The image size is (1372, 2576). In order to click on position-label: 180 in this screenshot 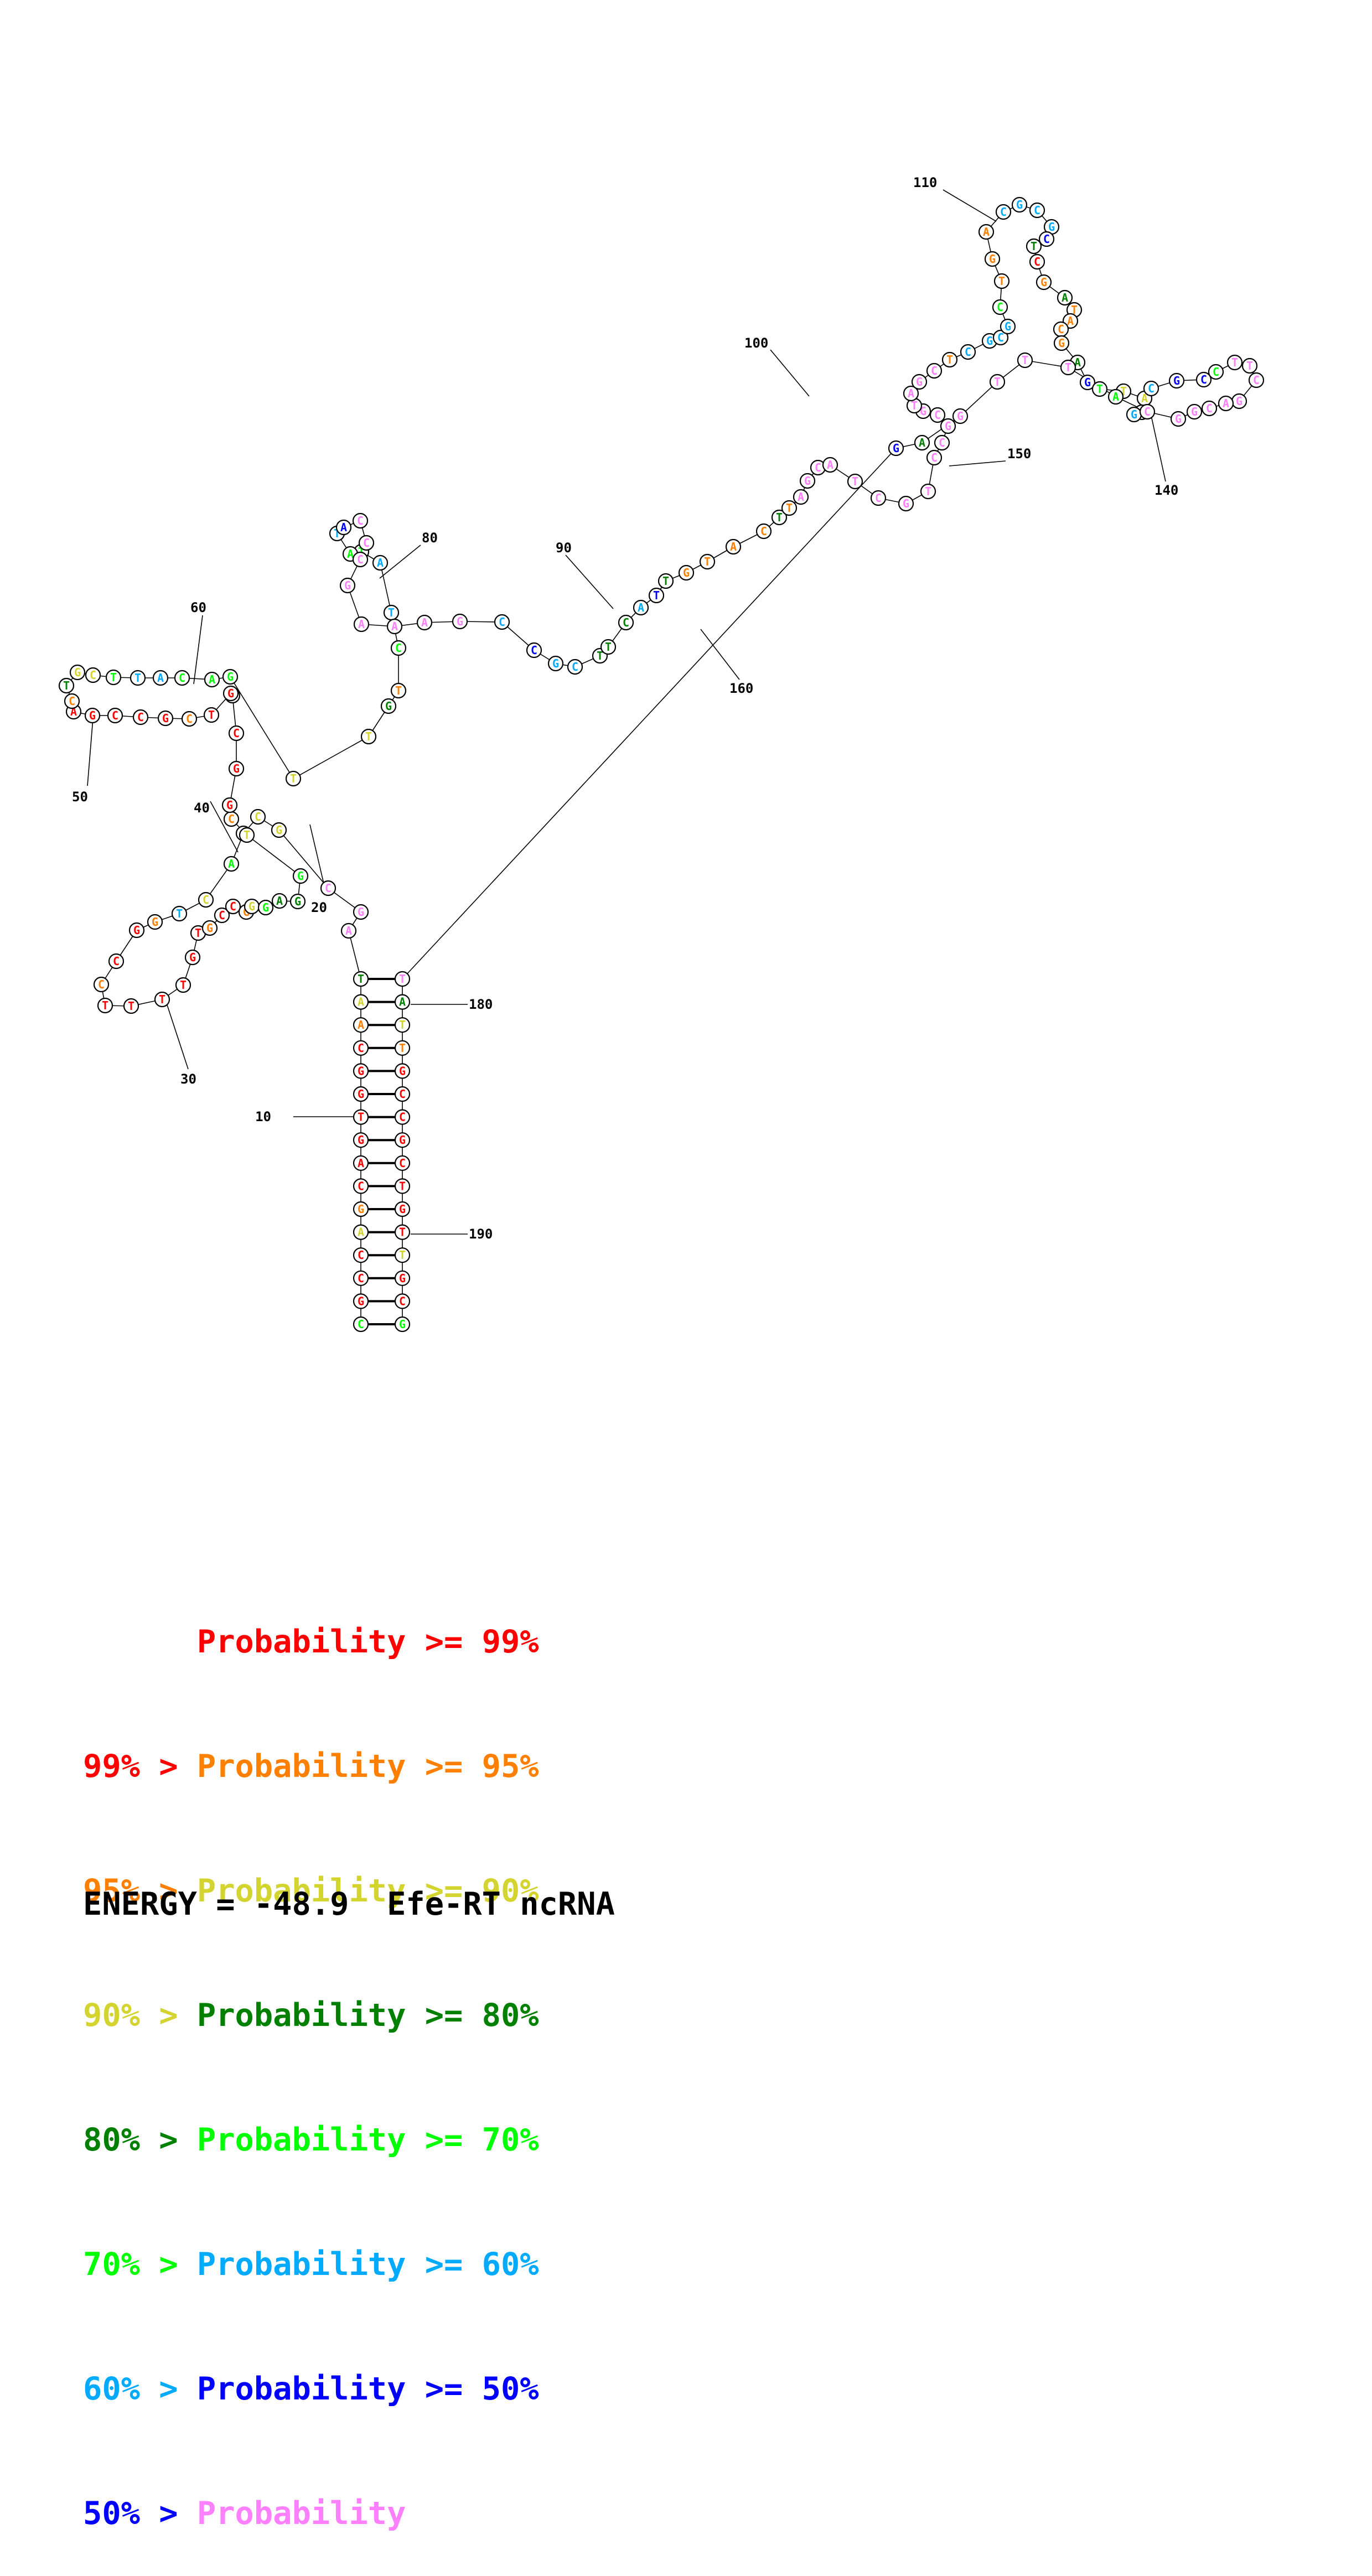, I will do `click(481, 1004)`.